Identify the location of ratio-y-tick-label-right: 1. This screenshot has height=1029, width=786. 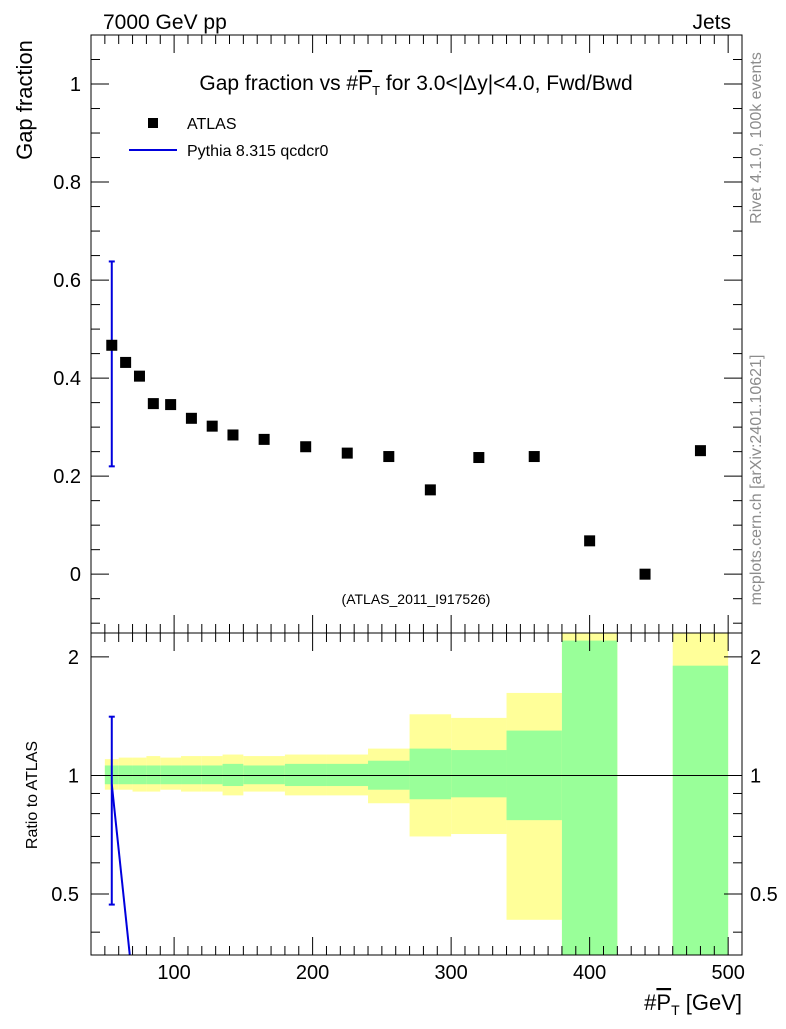
(755, 776).